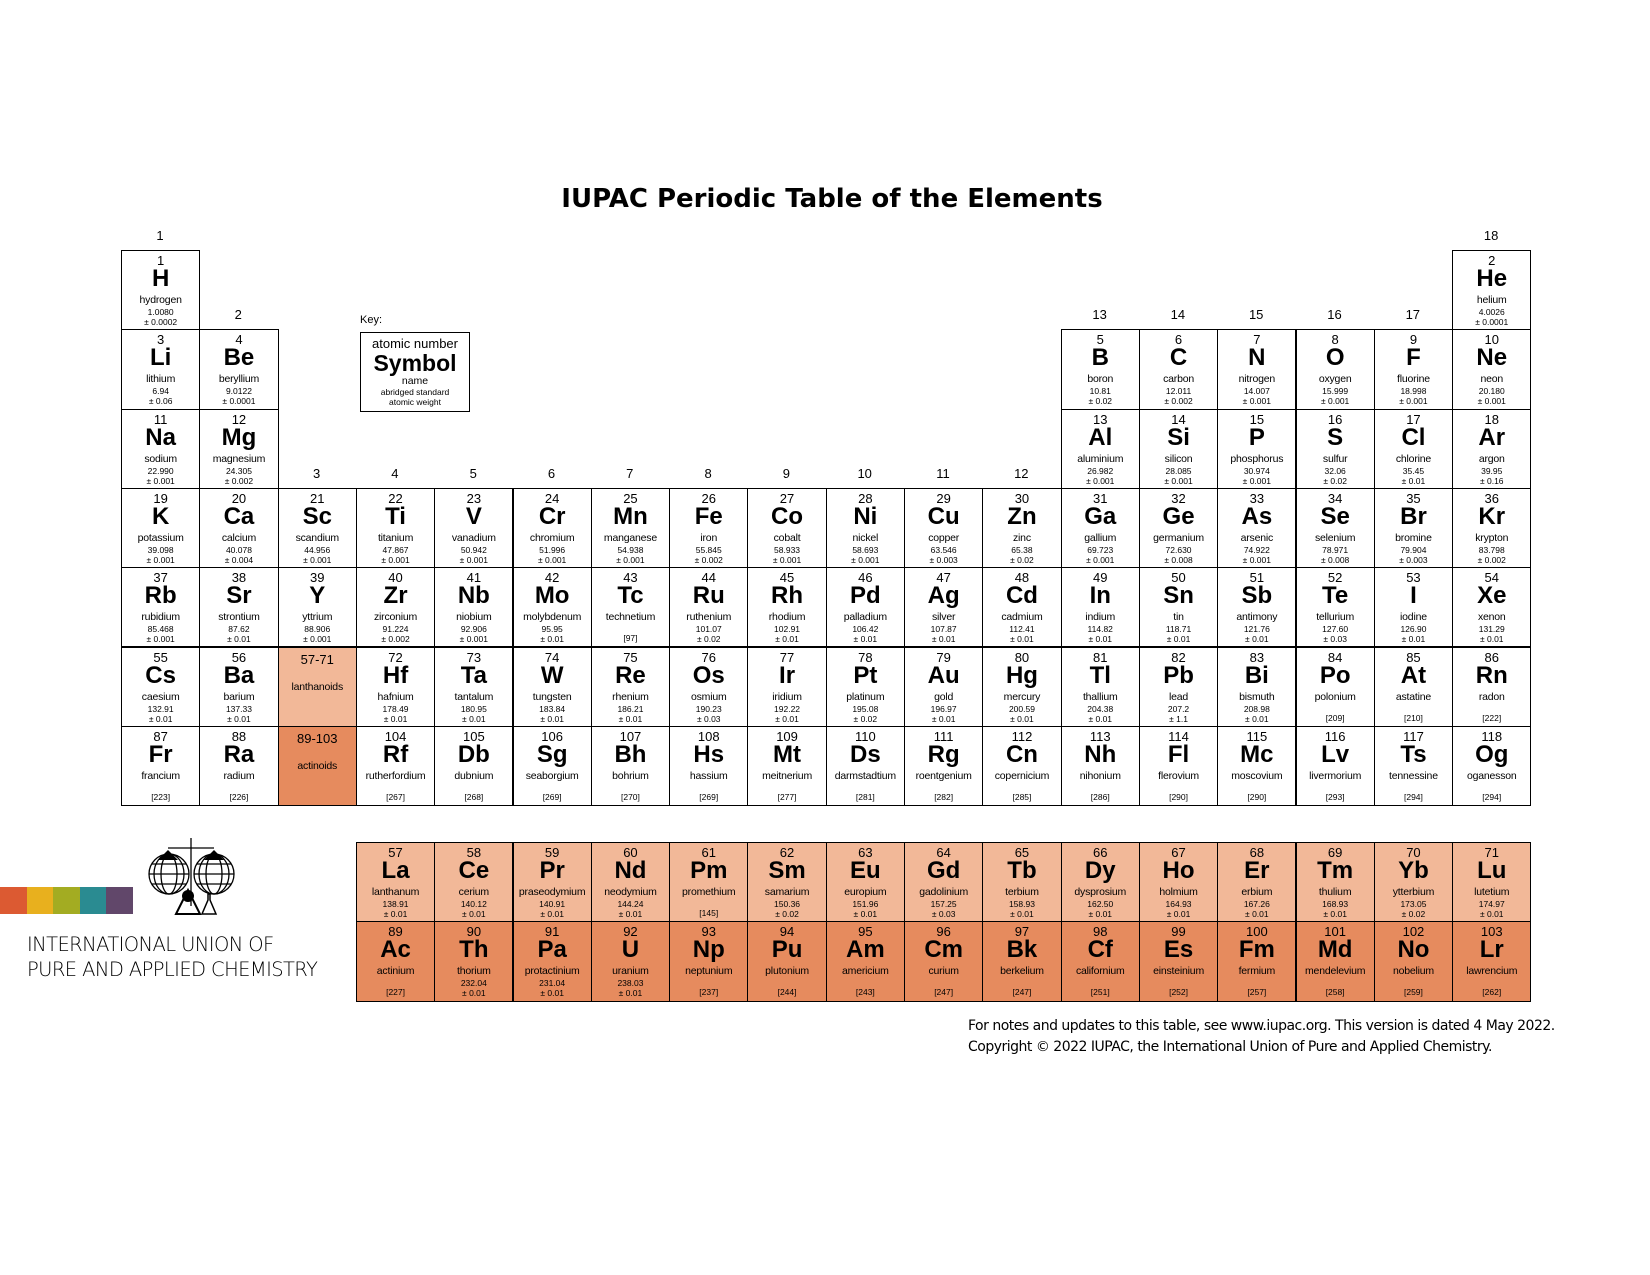 The width and height of the screenshot is (1650, 1275). Describe the element at coordinates (1100, 675) in the screenshot. I see `element-symbol: Tl` at that location.